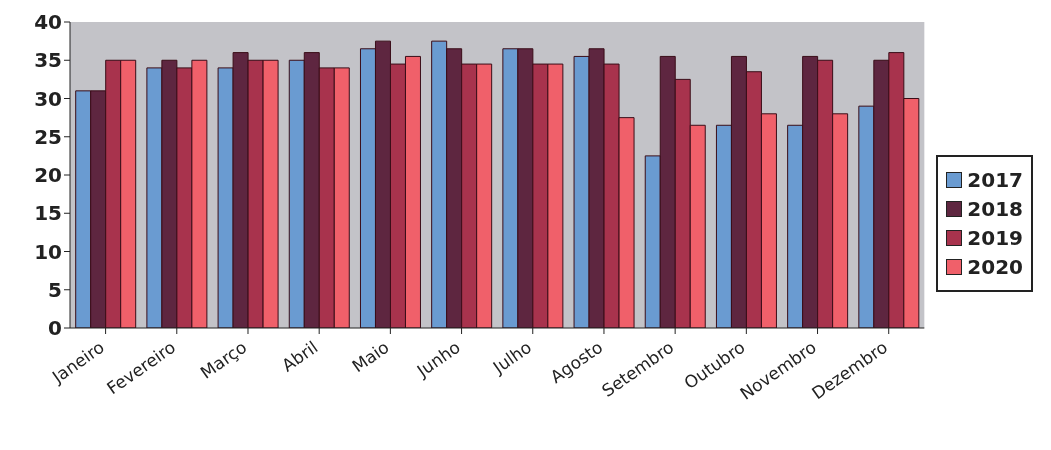  What do you see at coordinates (48, 98) in the screenshot?
I see `y-tick-label: 30` at bounding box center [48, 98].